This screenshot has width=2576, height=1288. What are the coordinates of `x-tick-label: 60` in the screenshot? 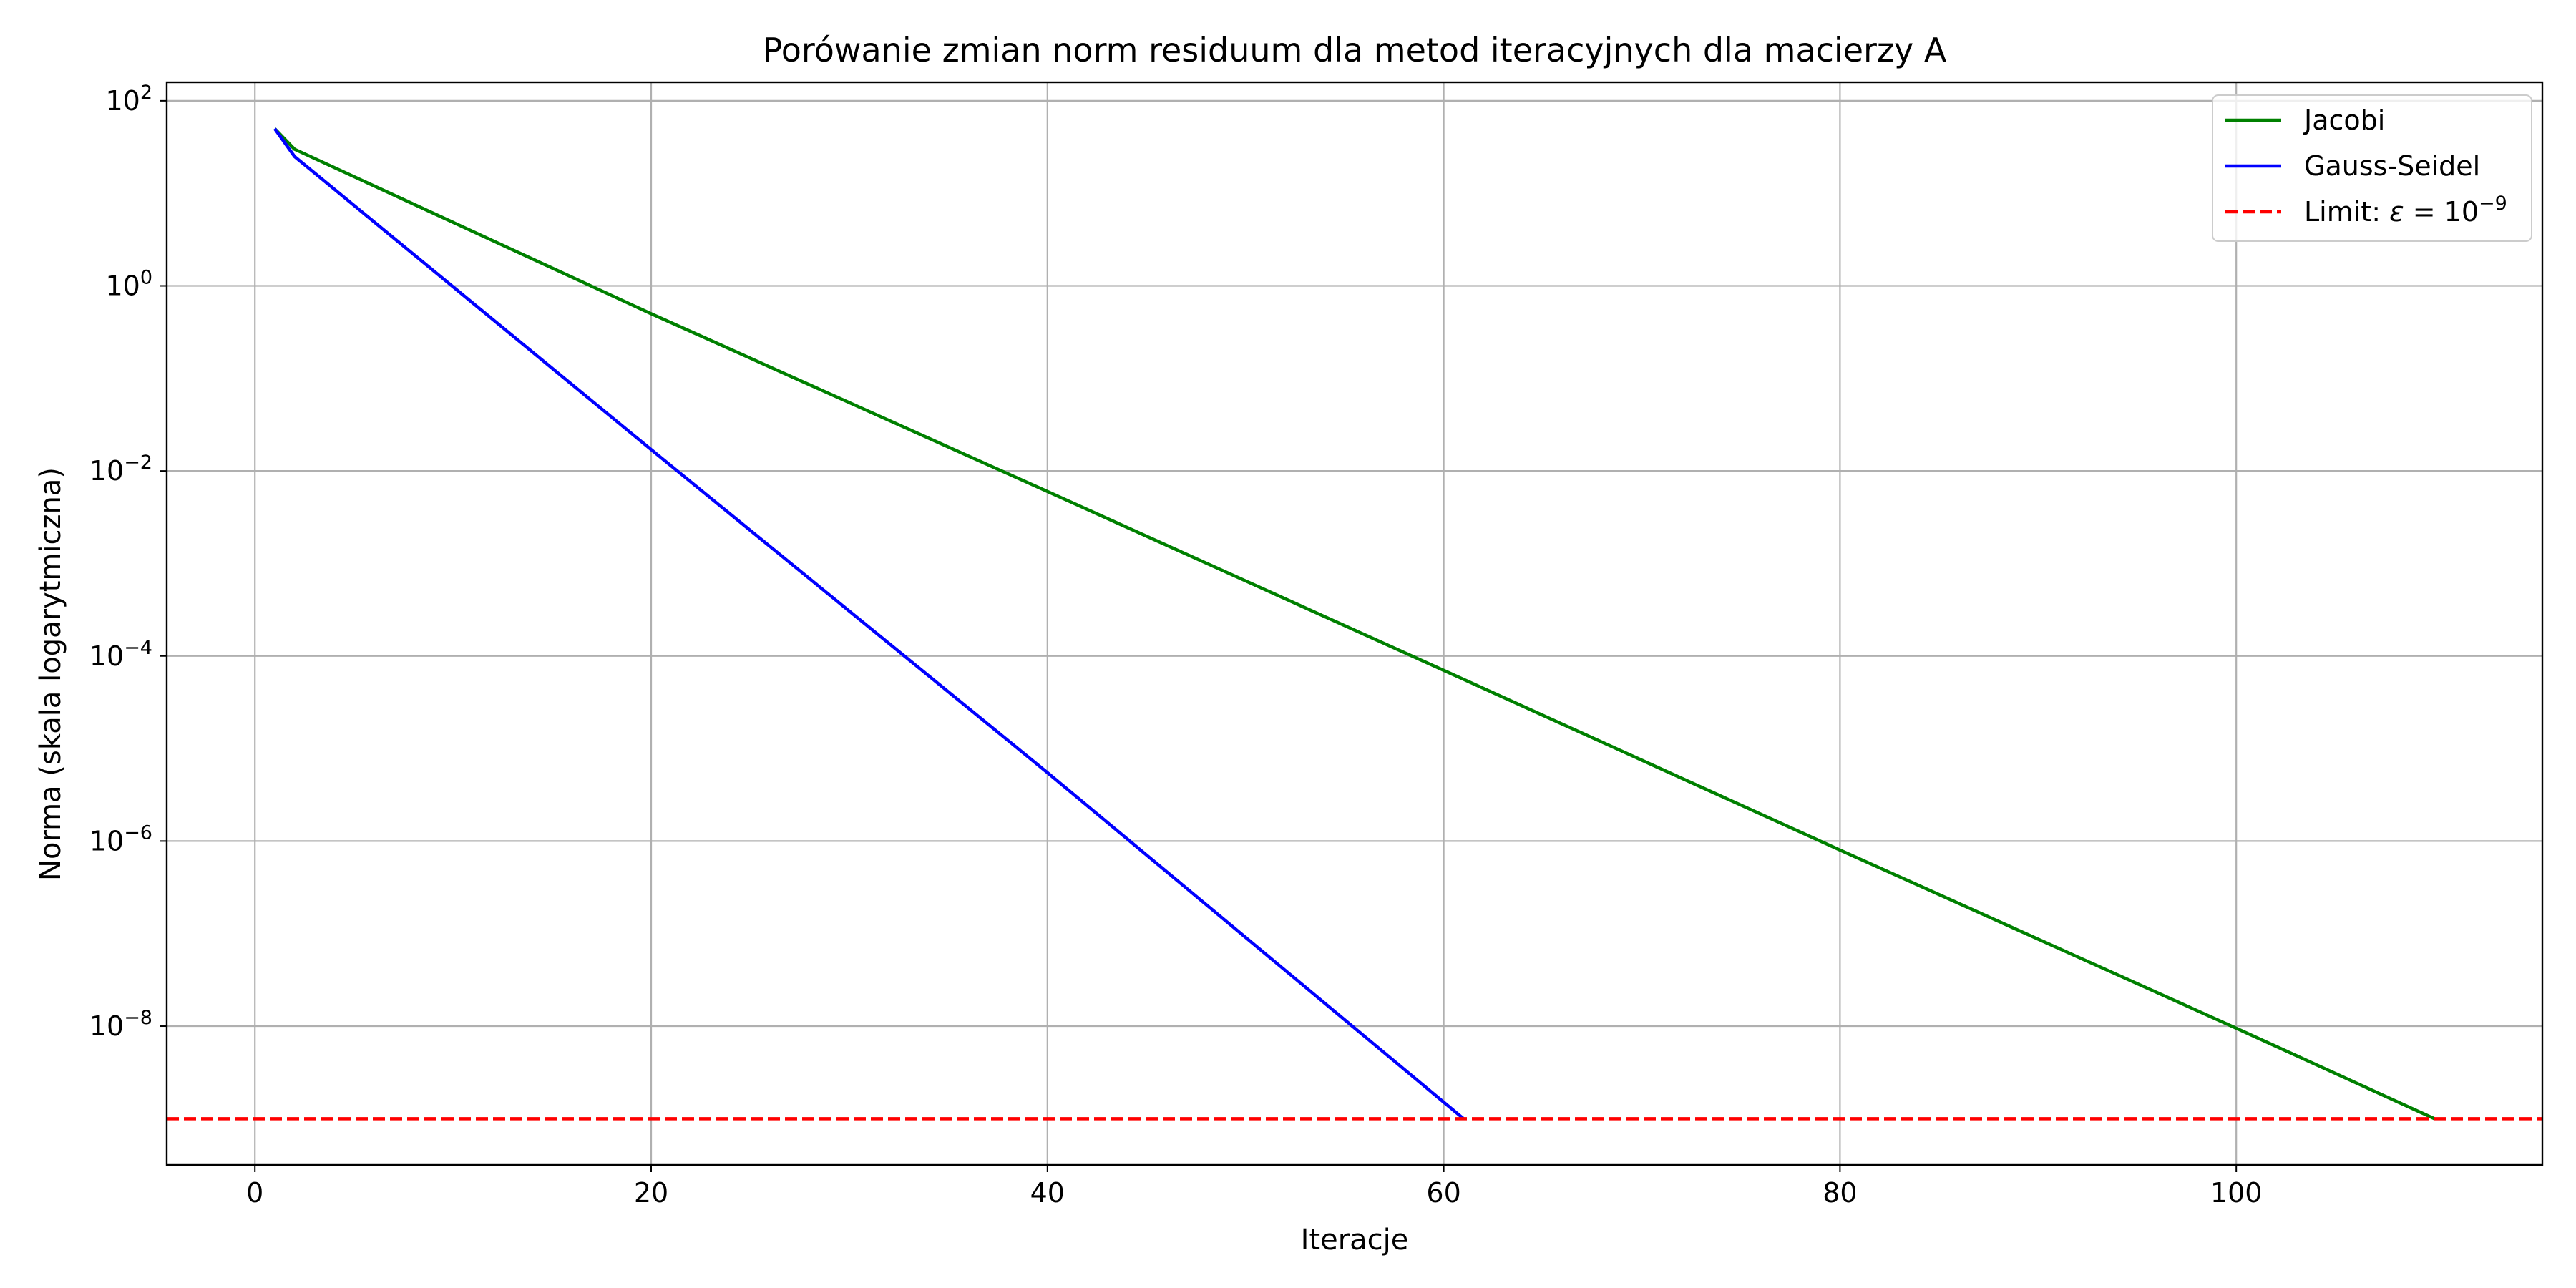 It's located at (1443, 1193).